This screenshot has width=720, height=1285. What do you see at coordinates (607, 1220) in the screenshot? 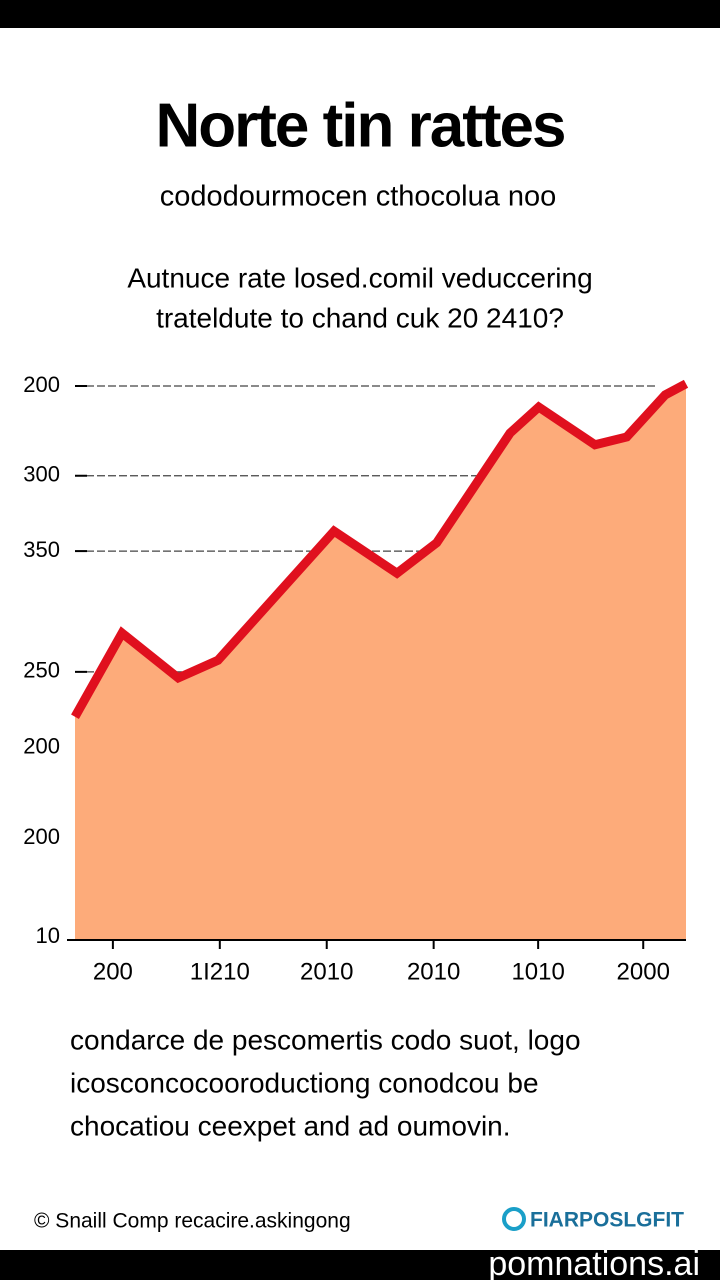
I see `logo: FIARPOSLGFIT` at bounding box center [607, 1220].